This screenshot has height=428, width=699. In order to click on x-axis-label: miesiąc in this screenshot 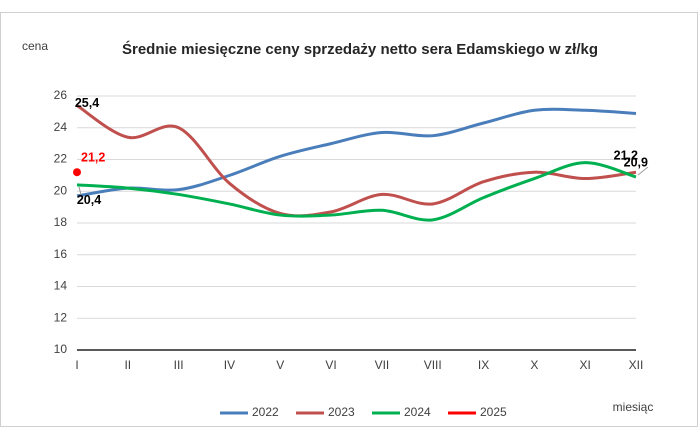, I will do `click(633, 407)`.